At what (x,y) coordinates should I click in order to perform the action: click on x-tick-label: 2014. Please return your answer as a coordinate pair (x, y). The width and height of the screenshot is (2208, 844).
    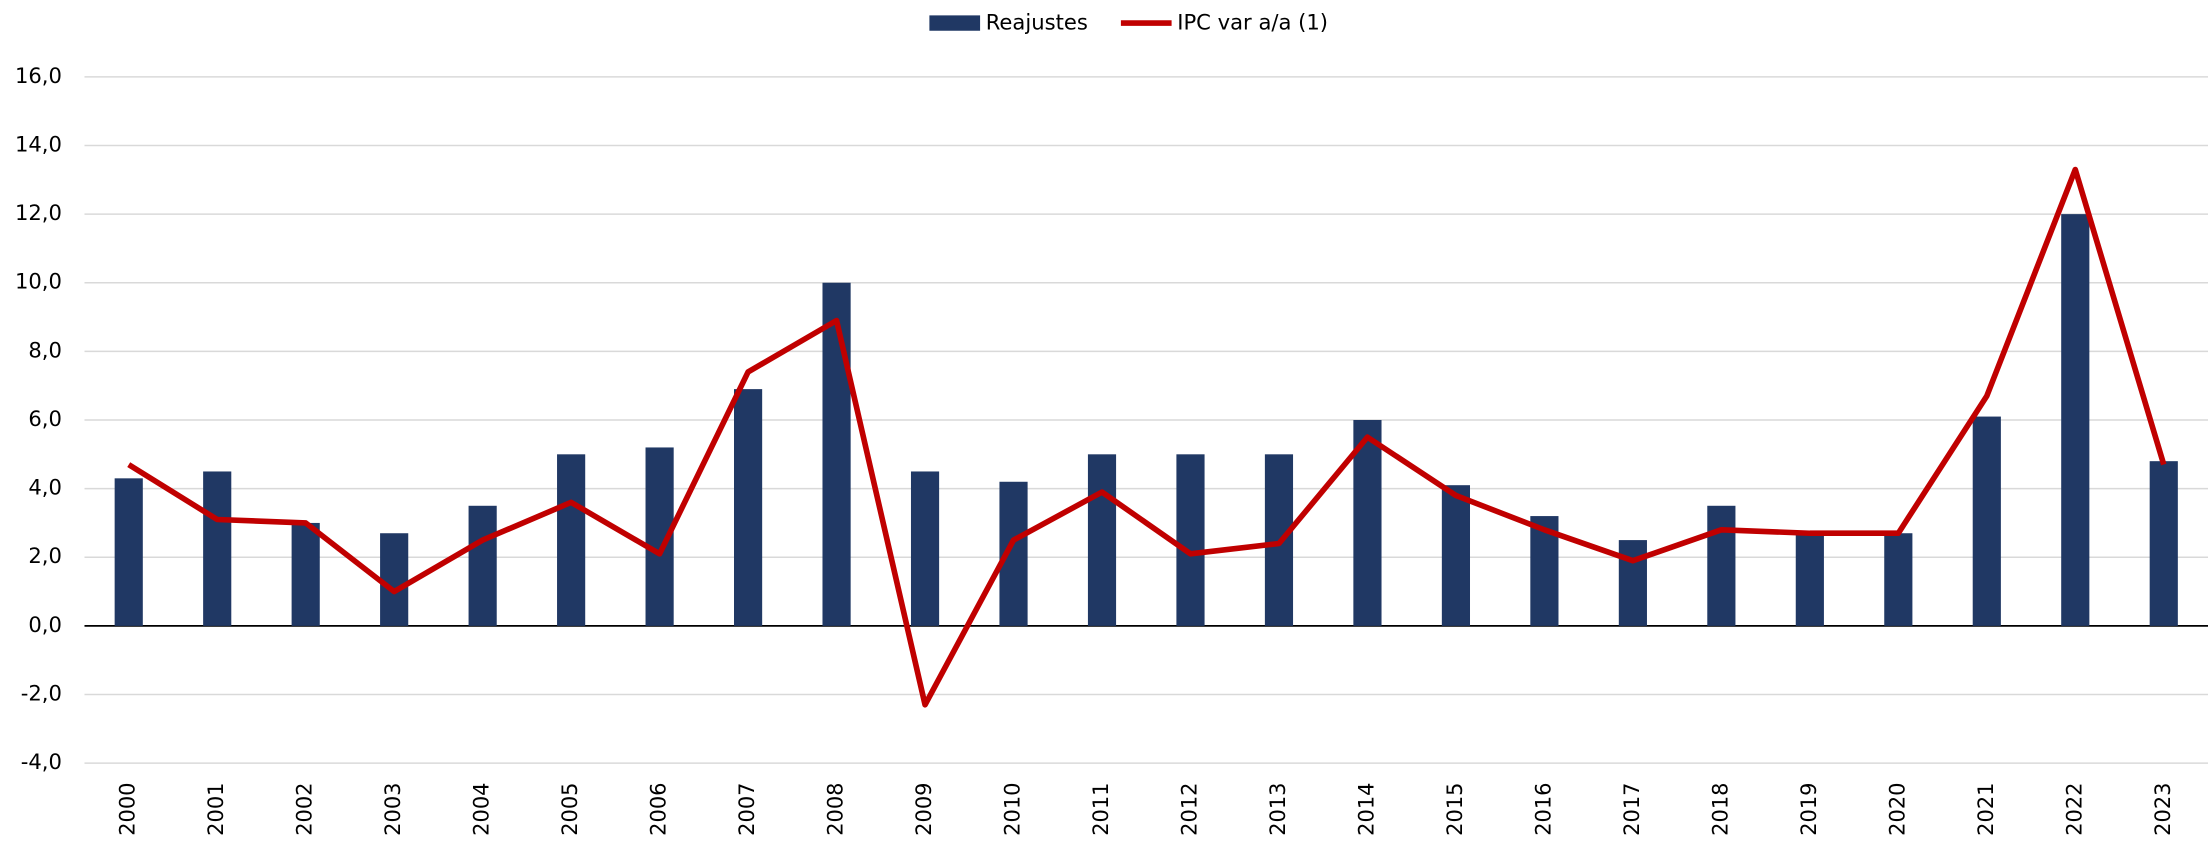
    Looking at the image, I should click on (1365, 808).